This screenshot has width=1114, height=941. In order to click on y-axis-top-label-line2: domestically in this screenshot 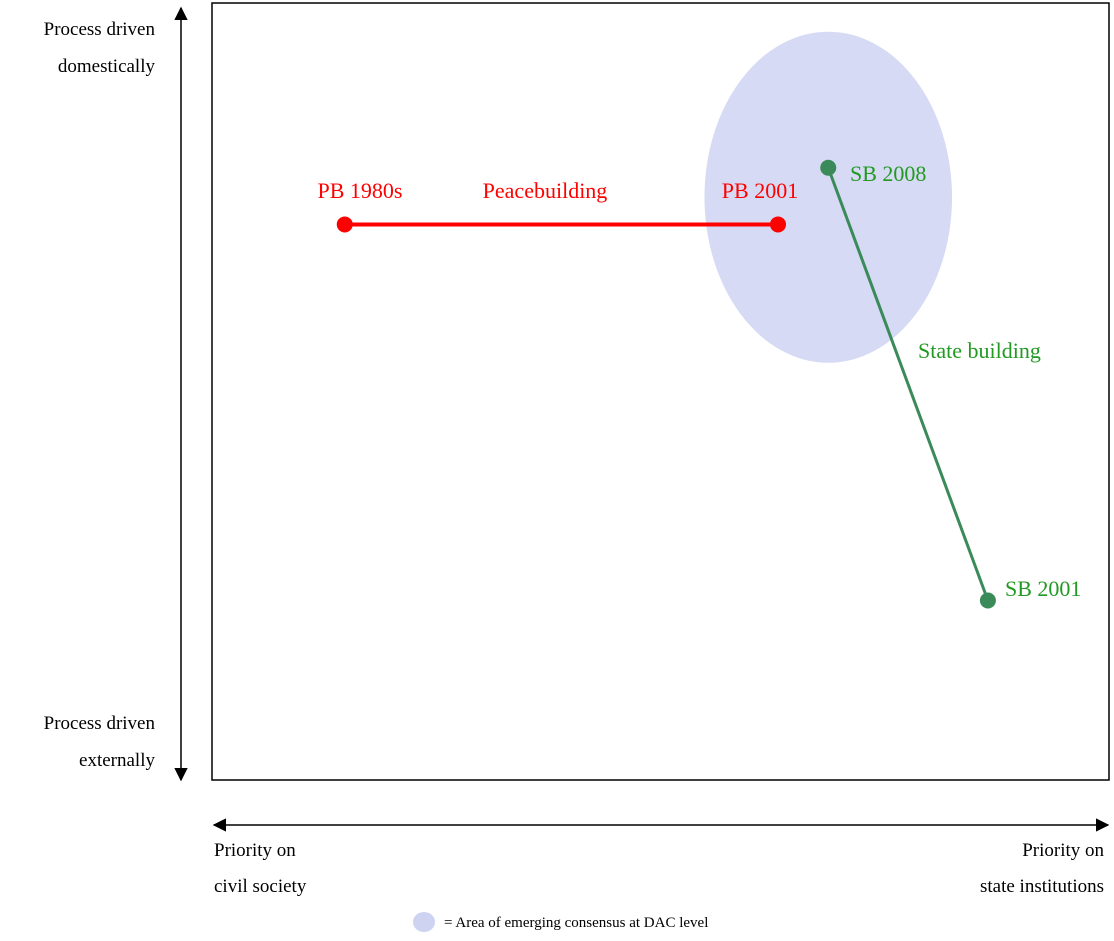, I will do `click(107, 66)`.